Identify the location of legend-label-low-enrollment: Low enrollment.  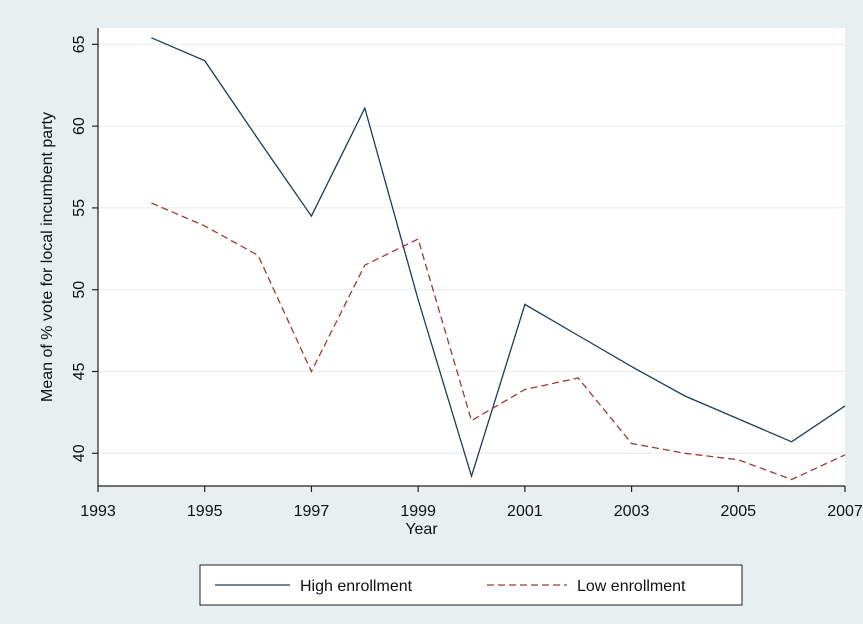
(631, 586).